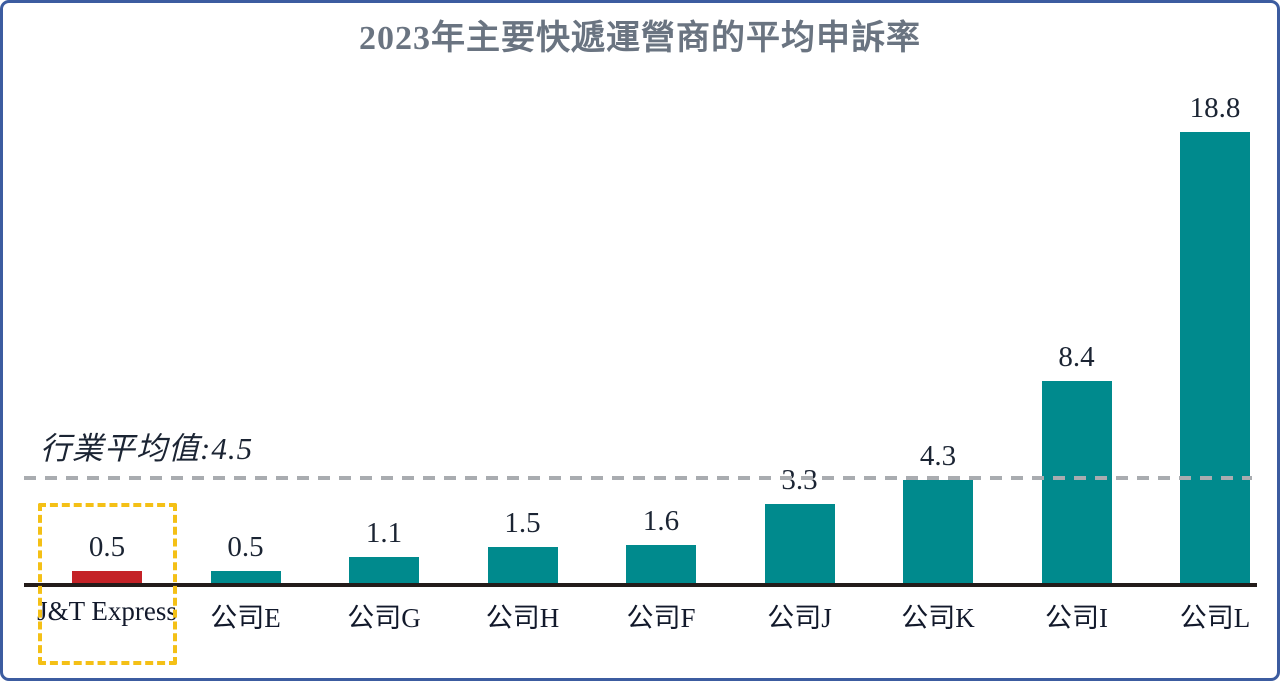 Image resolution: width=1280 pixels, height=681 pixels. What do you see at coordinates (1215, 108) in the screenshot?
I see `bar-value-label: 18.8` at bounding box center [1215, 108].